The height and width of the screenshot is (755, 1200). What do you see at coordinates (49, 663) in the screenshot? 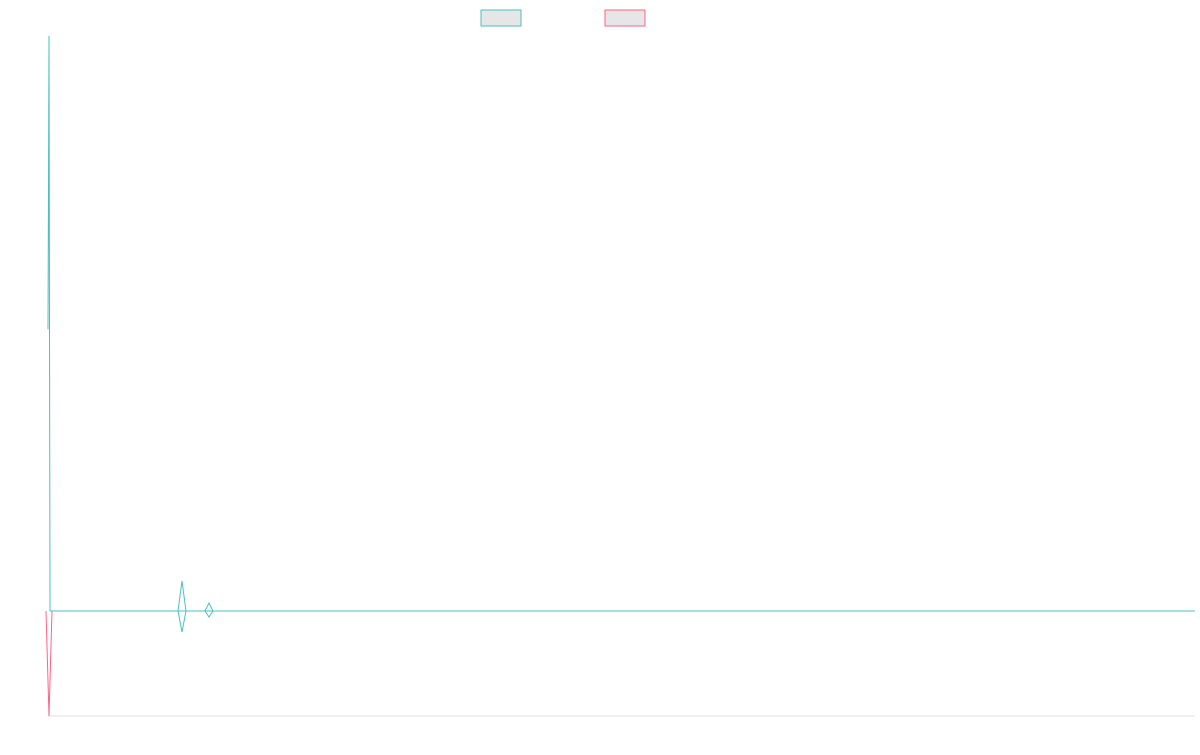
I see `pink-spike` at bounding box center [49, 663].